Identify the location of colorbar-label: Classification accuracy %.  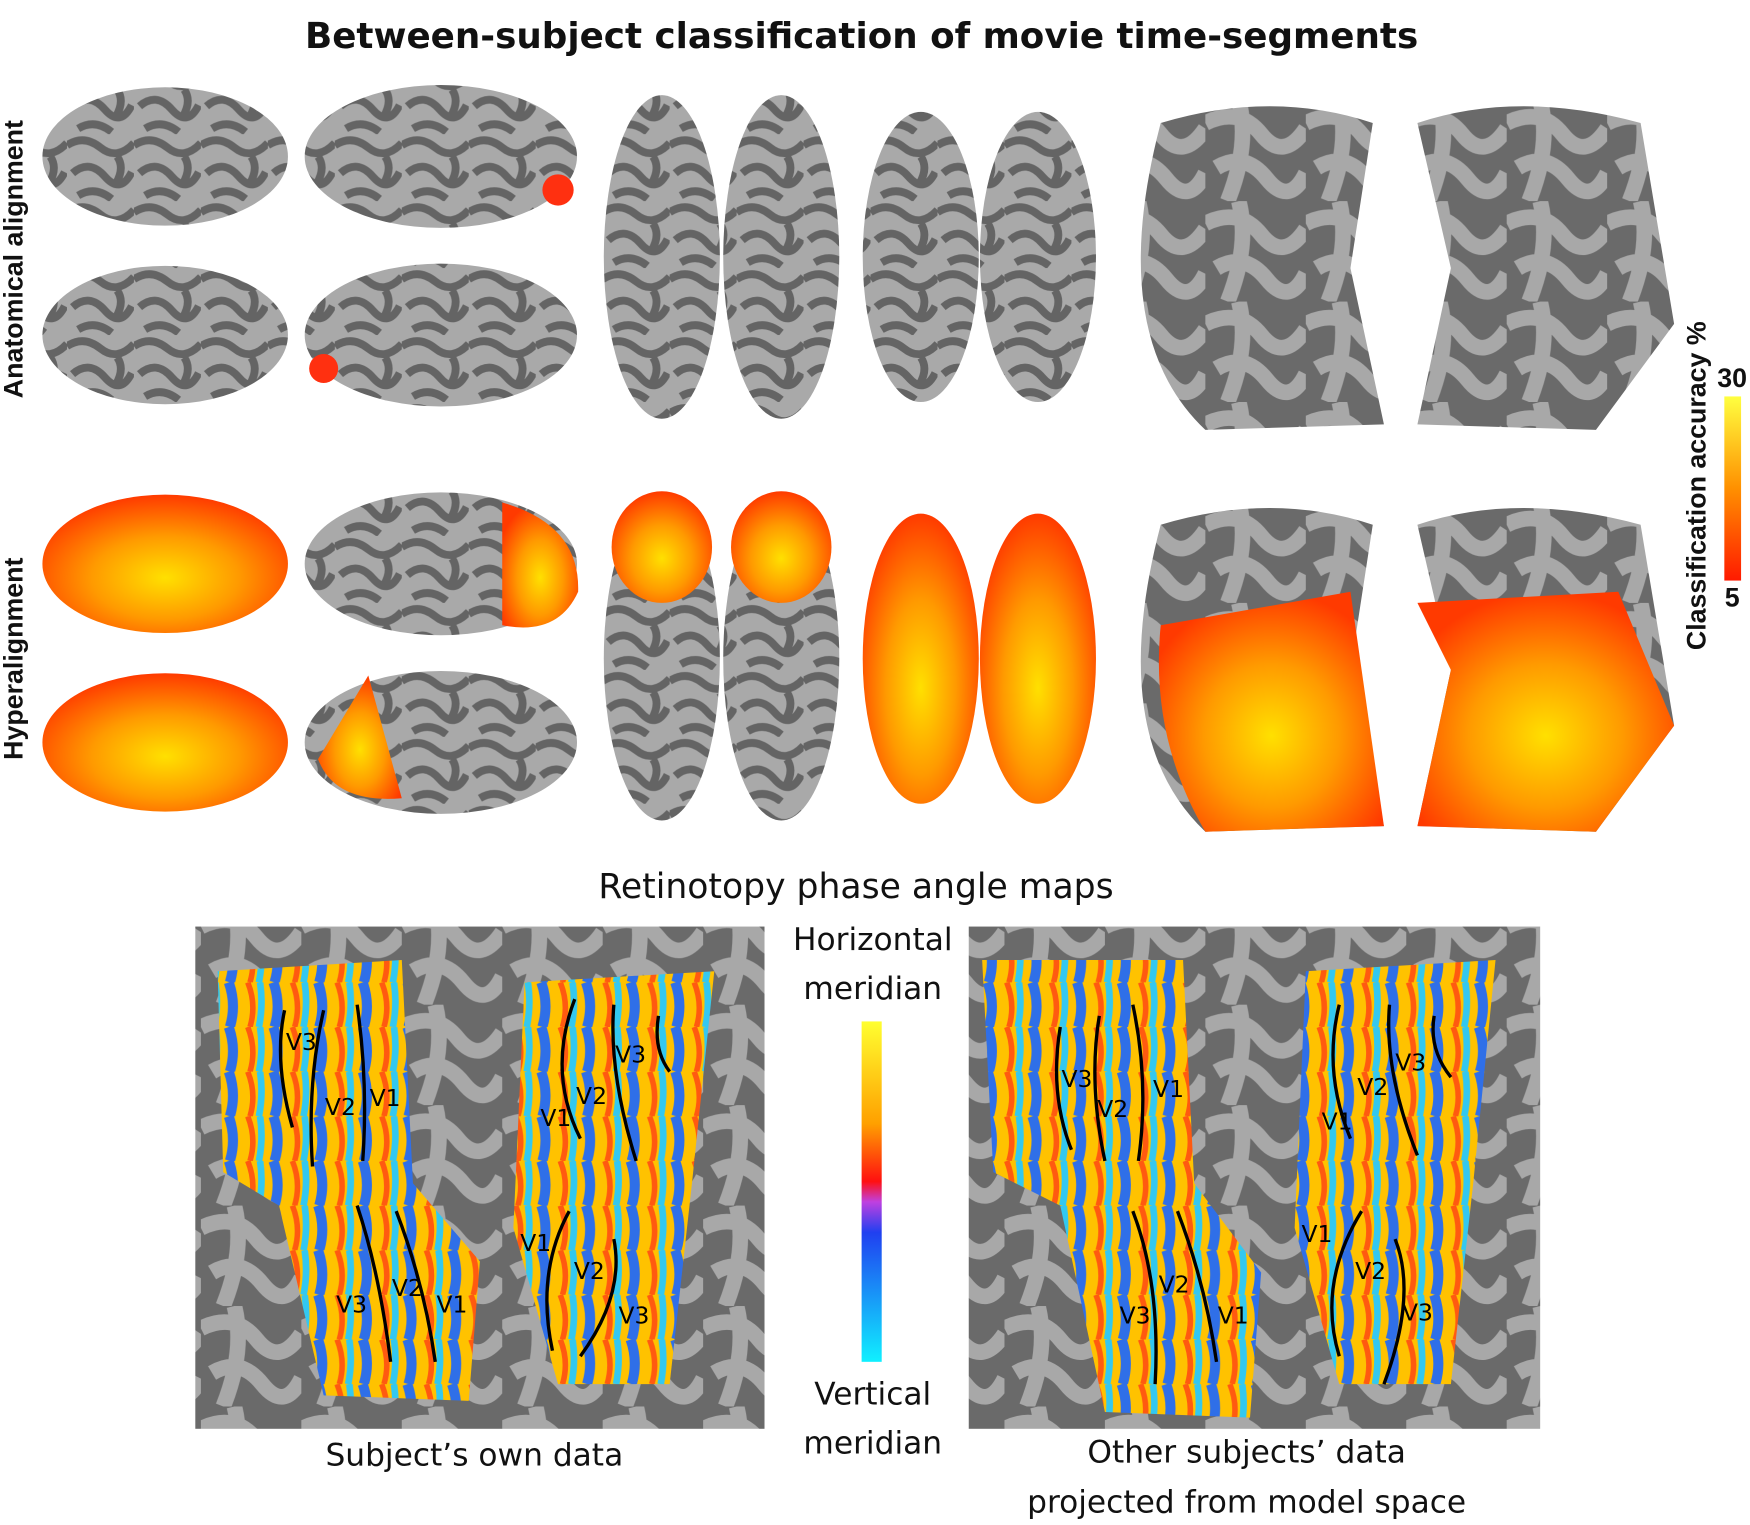
(1697, 485).